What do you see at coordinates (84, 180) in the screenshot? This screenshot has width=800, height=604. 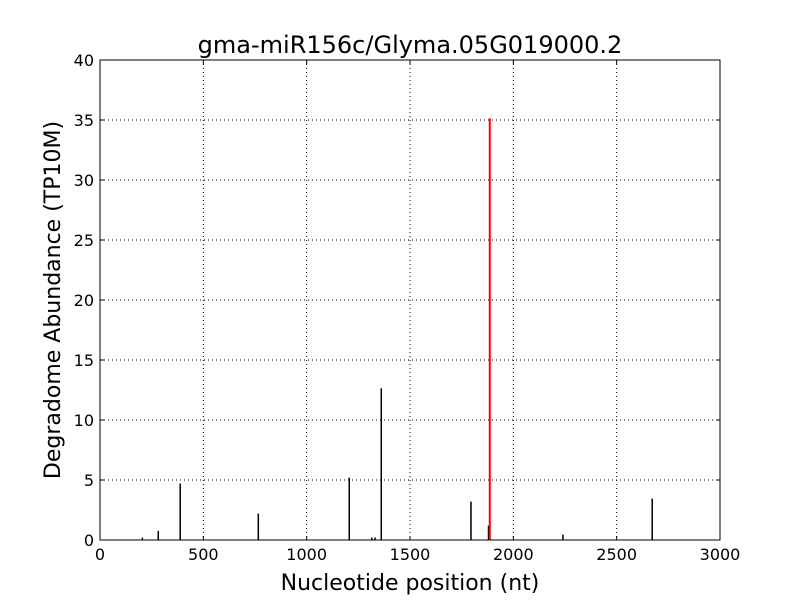 I see `y-tick-label: 30` at bounding box center [84, 180].